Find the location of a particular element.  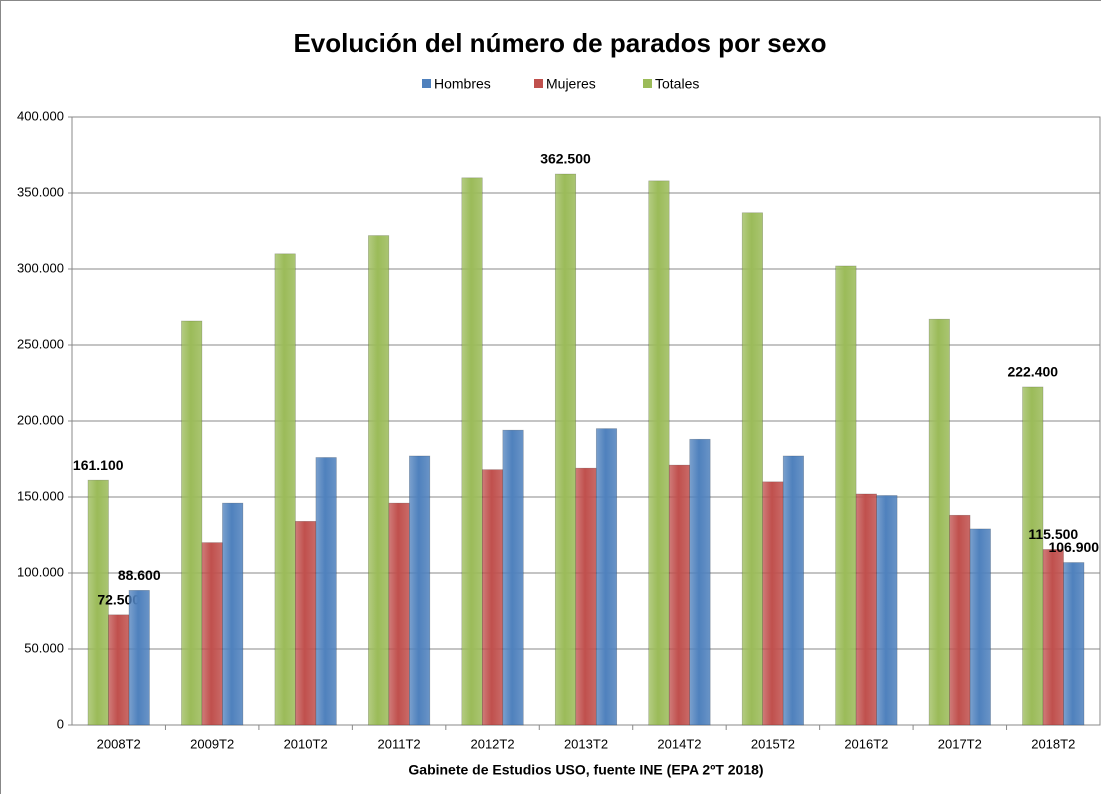

data-label: 88.600 is located at coordinates (139, 575).